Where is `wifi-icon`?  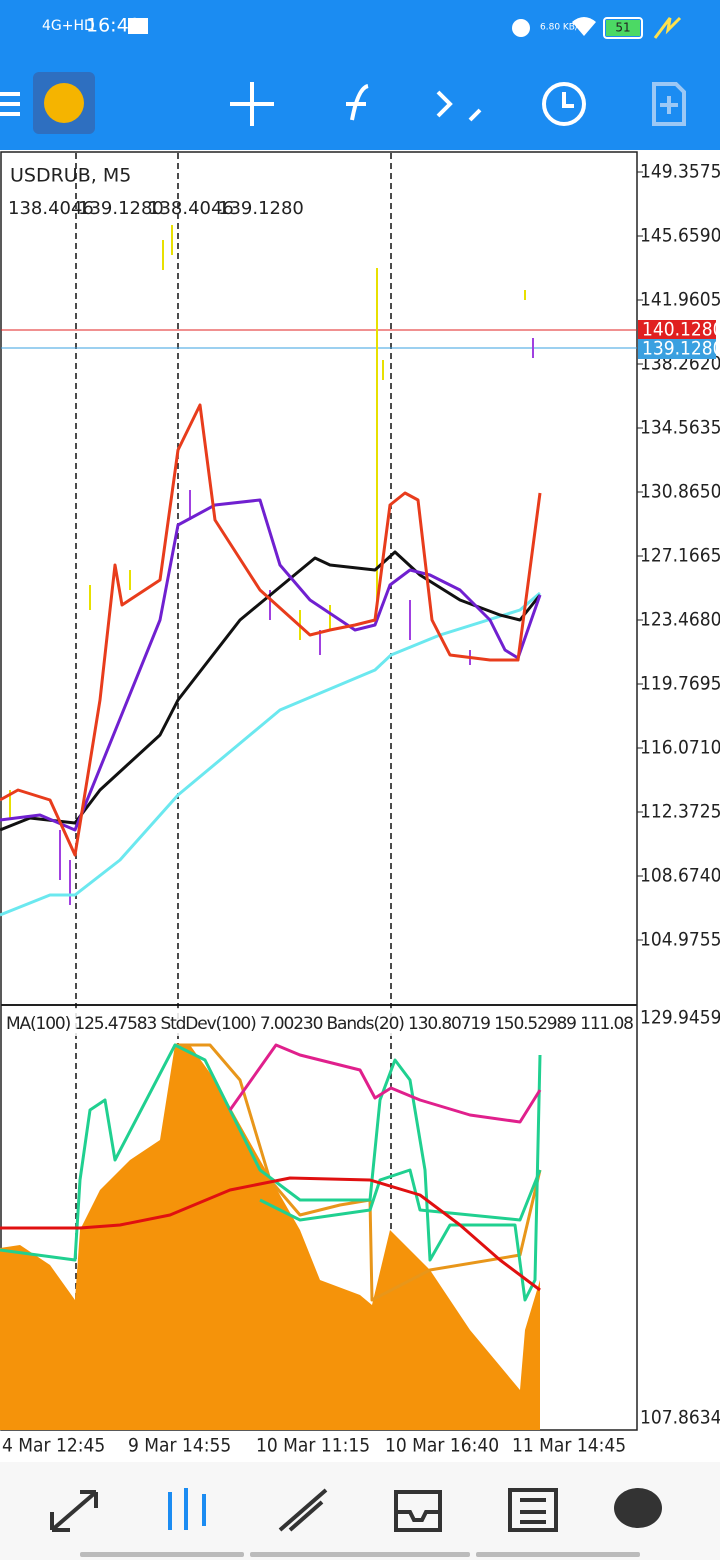
wifi-icon is located at coordinates (584, 26).